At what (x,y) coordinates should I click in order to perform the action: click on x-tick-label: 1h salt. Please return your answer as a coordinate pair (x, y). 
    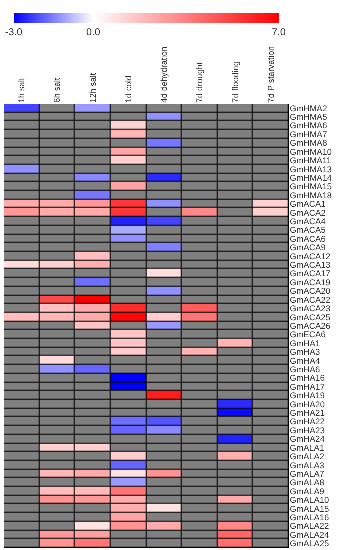
    Looking at the image, I should click on (21, 90).